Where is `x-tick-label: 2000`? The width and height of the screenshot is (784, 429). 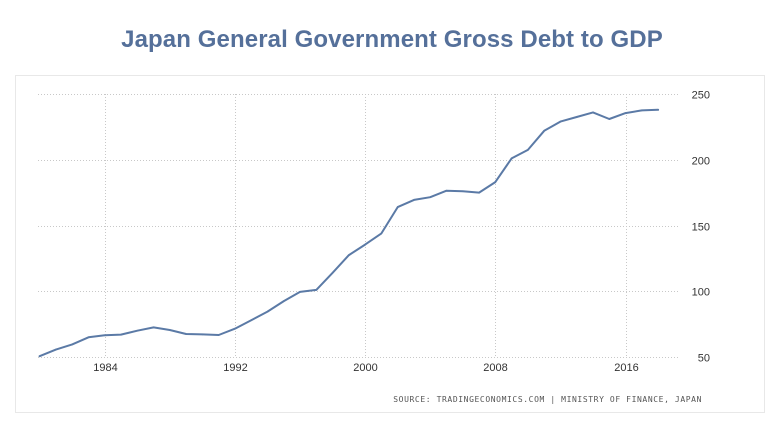
x-tick-label: 2000 is located at coordinates (365, 368).